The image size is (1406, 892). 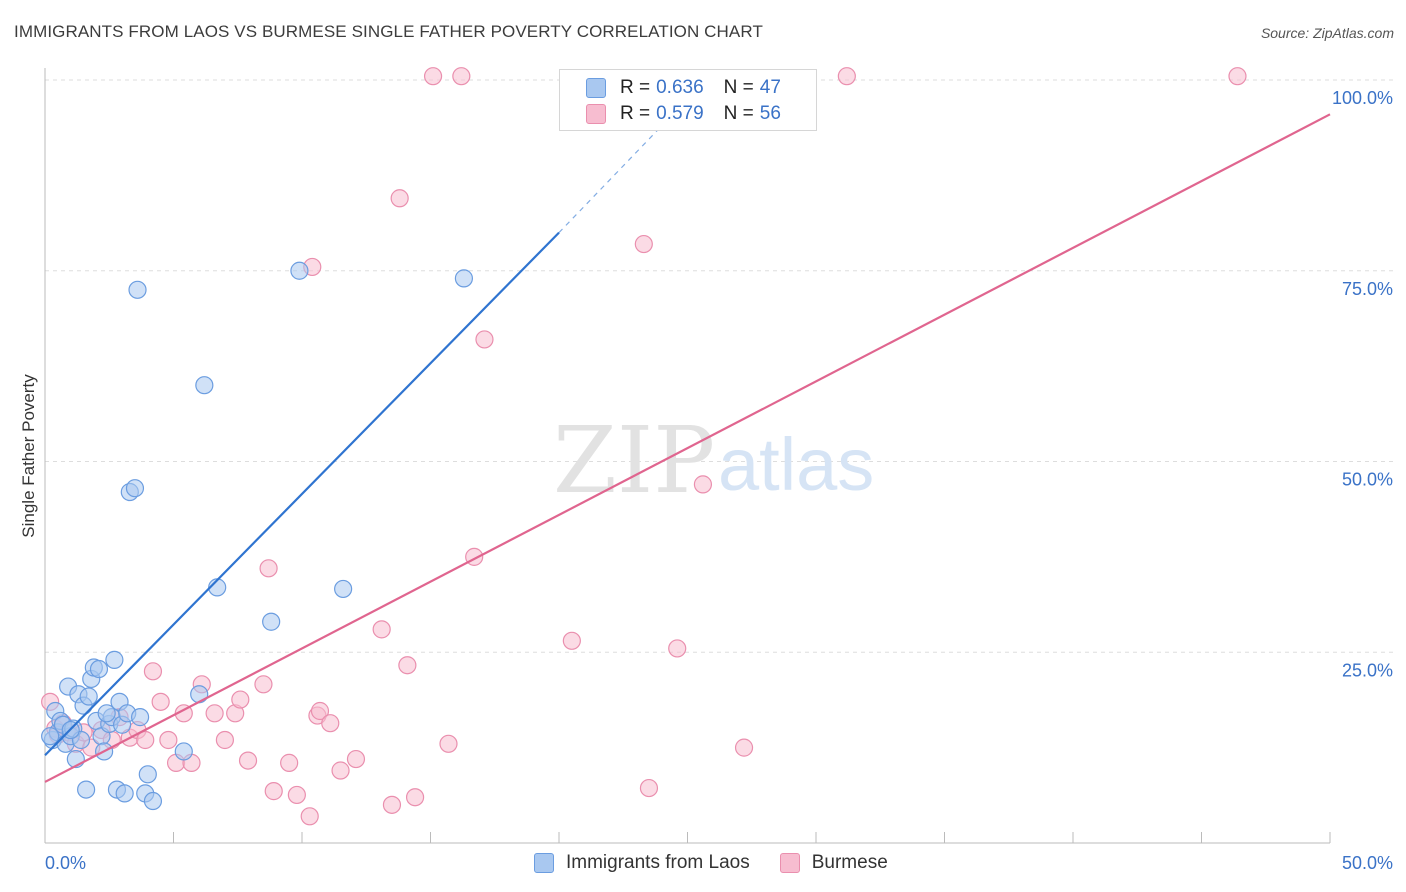 I want to click on legend-r-value: 0.636, so click(x=680, y=87).